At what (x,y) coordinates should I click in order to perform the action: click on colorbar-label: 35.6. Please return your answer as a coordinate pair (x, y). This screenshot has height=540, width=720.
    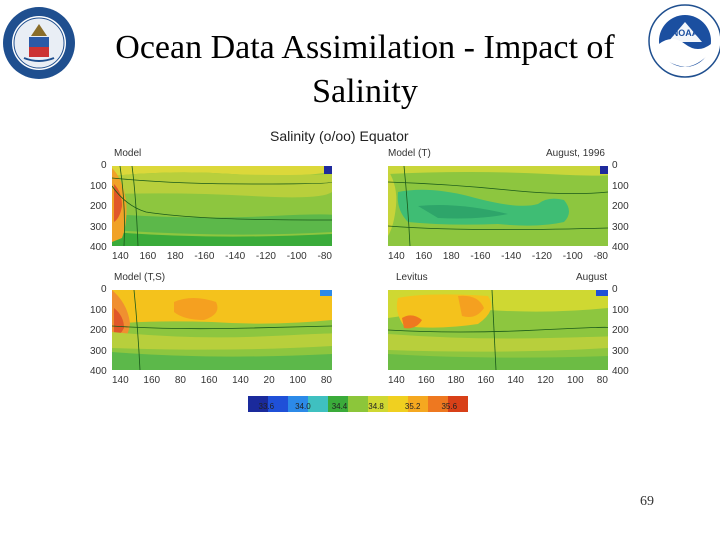
    Looking at the image, I should click on (449, 406).